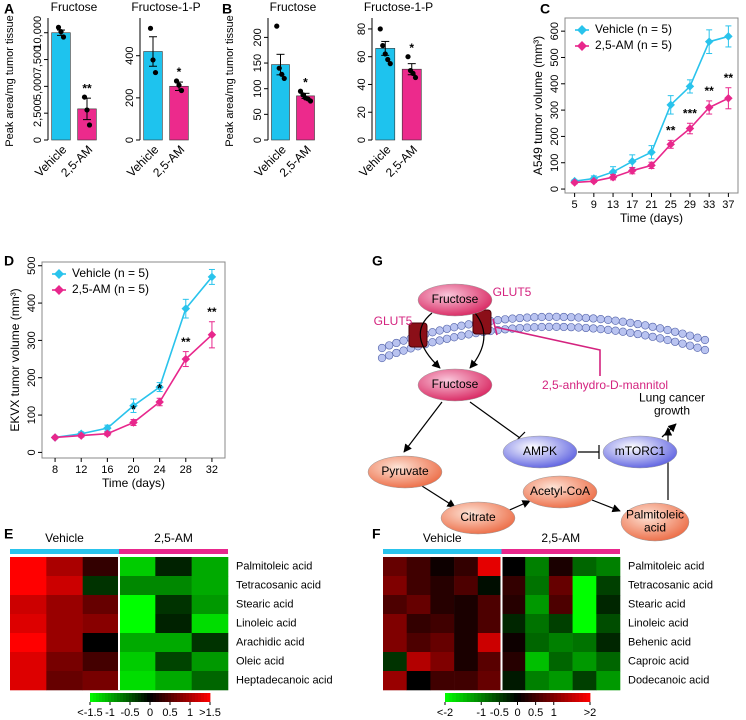  I want to click on legend-label: 2,5-AM (n = 5), so click(633, 45).